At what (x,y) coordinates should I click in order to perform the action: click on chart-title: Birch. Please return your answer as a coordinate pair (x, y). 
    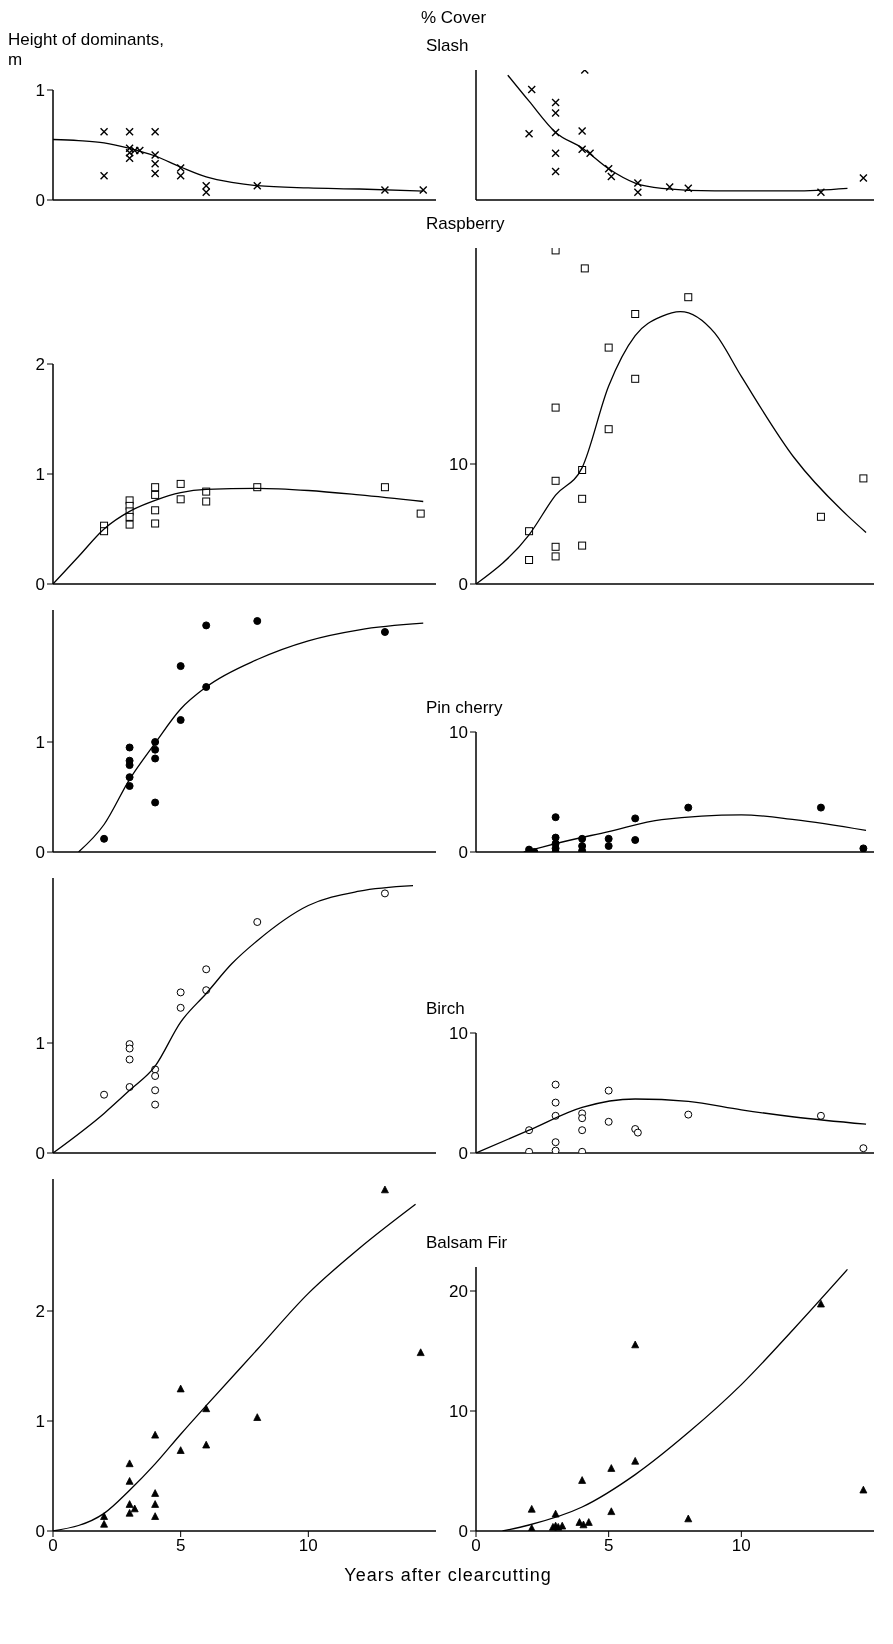
    Looking at the image, I should click on (446, 1009).